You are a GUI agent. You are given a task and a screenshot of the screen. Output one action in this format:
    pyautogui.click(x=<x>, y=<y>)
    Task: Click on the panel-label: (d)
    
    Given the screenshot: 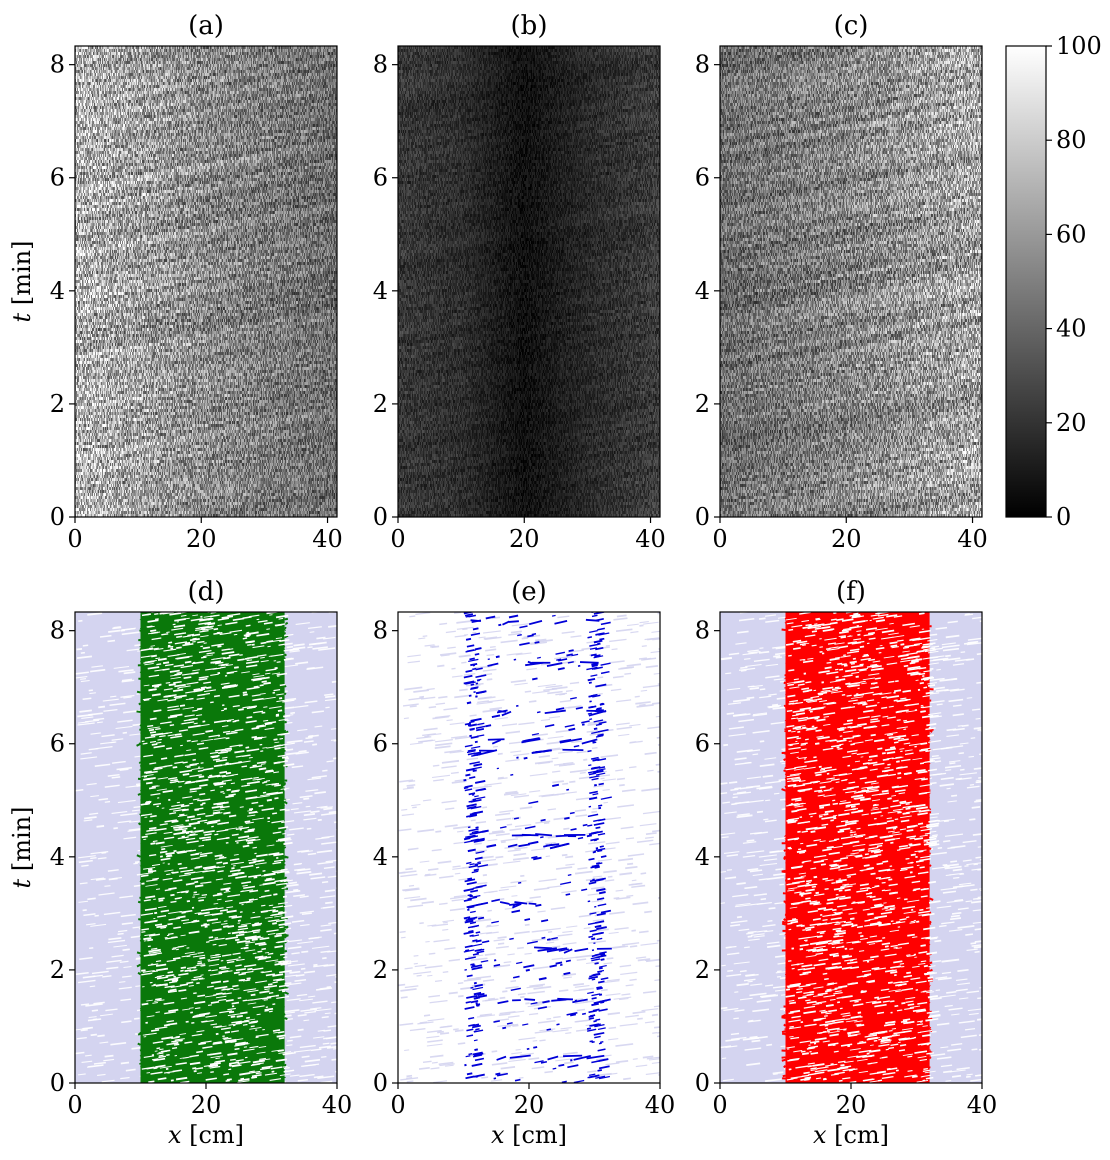 What is the action you would take?
    pyautogui.click(x=206, y=592)
    